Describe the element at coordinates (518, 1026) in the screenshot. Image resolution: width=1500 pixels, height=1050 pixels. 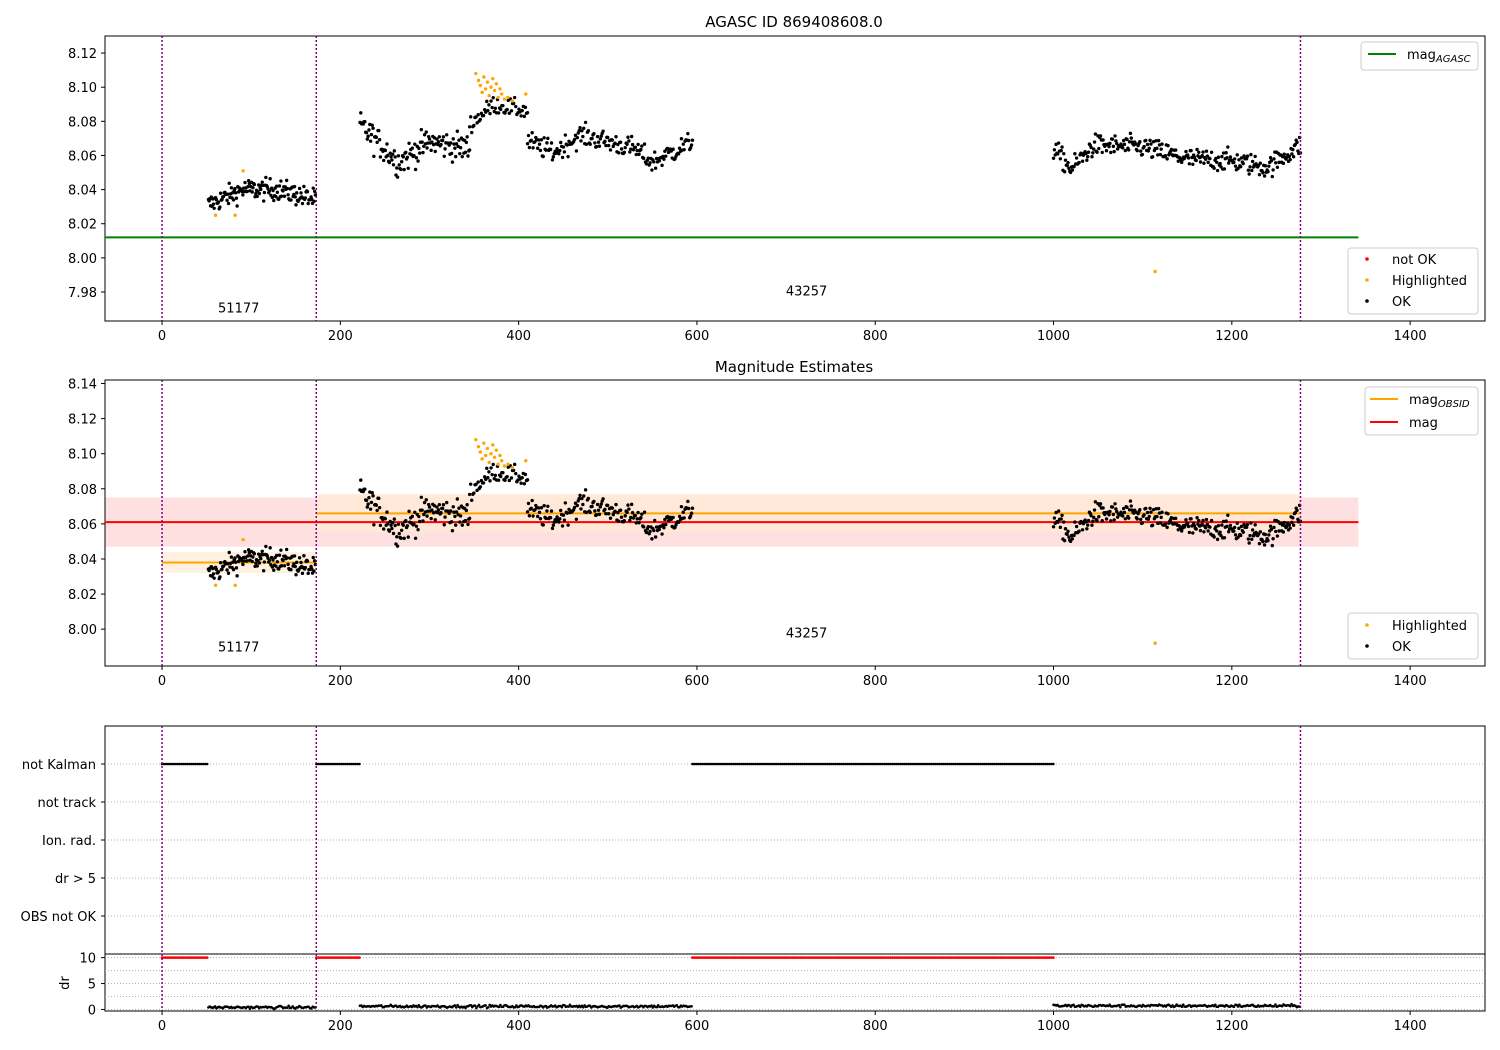
I see `dr-xtick-label: 400` at that location.